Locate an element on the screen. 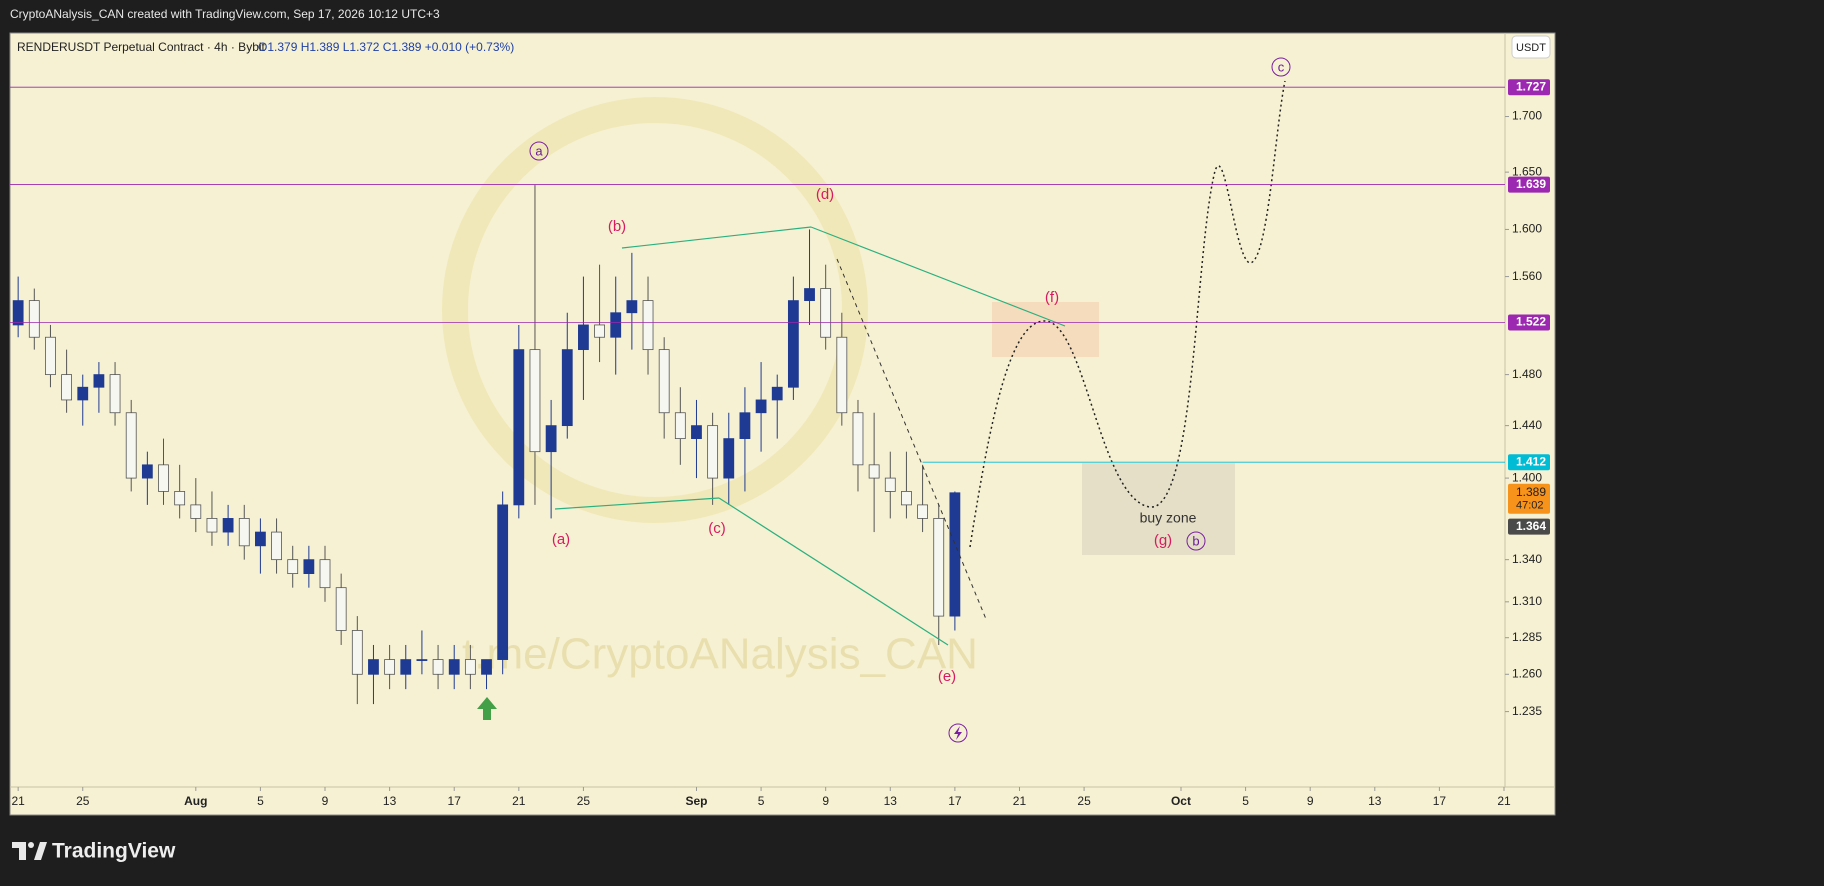  projection-path is located at coordinates (1127, 314).